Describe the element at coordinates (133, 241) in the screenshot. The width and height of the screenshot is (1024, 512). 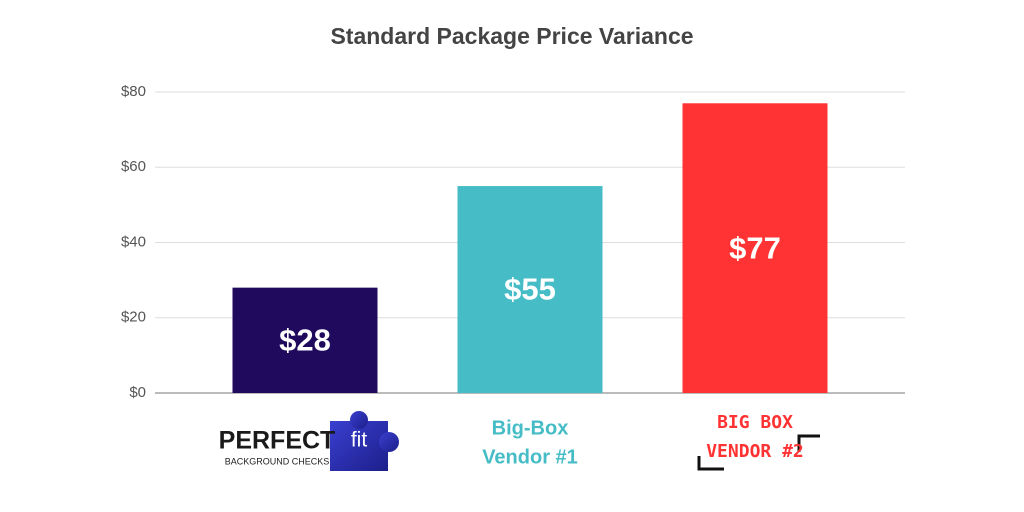
I see `y-tick-label: $40` at that location.